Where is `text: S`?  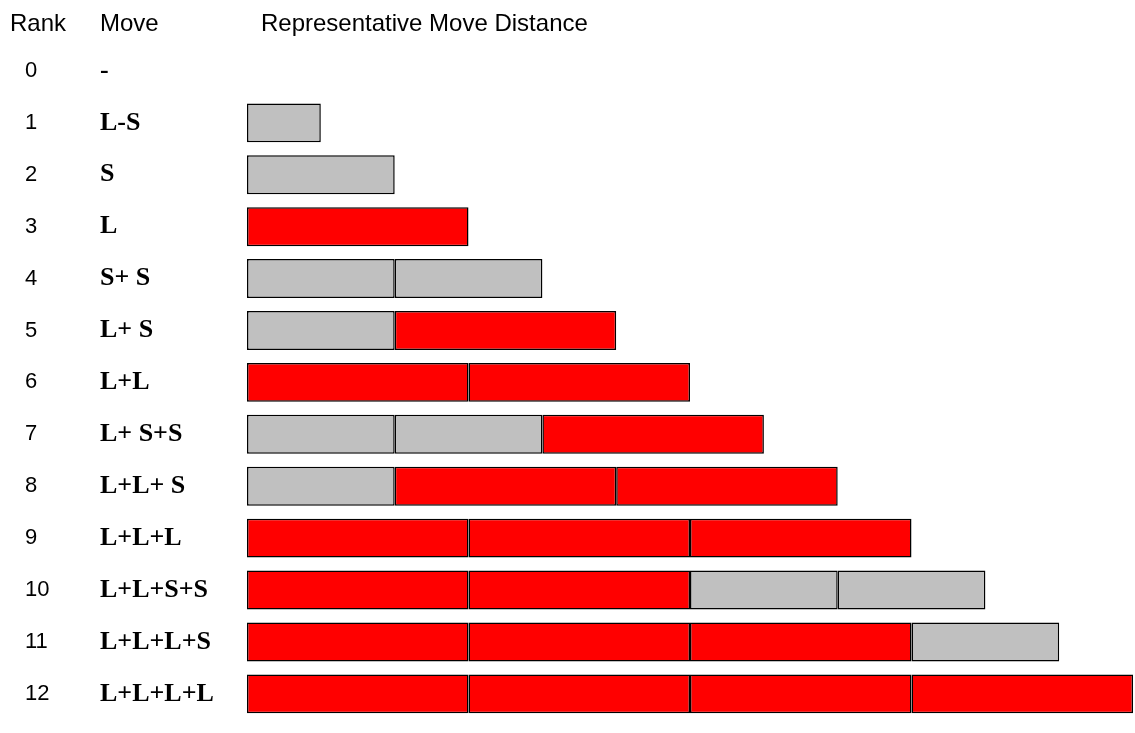 text: S is located at coordinates (107, 173).